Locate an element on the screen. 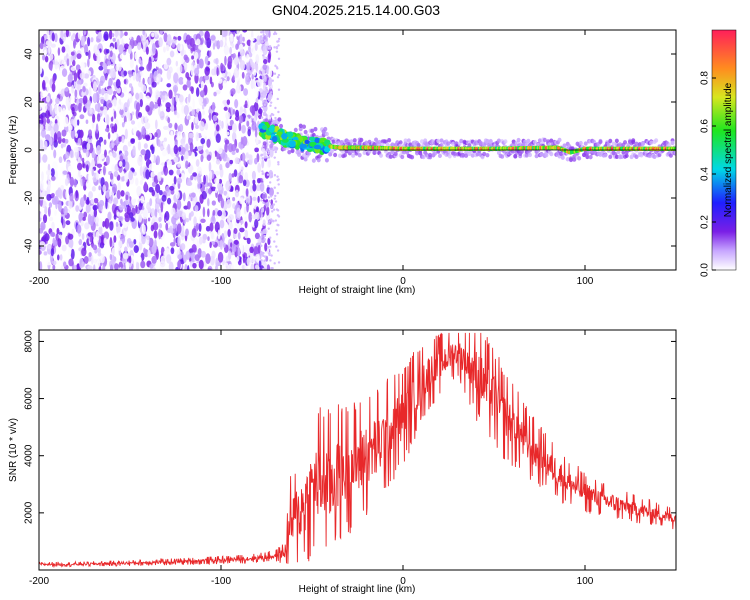 This screenshot has width=750, height=600. colorbar-tick-label: 0.6 is located at coordinates (705, 126).